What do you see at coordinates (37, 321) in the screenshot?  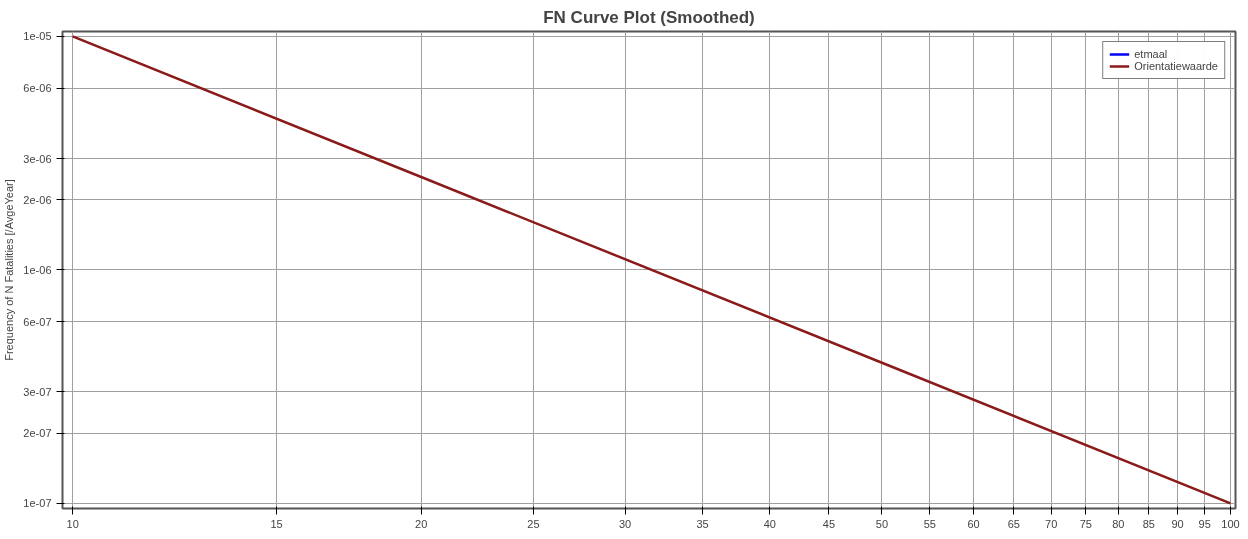 I see `y-tick-label: 6e-07` at bounding box center [37, 321].